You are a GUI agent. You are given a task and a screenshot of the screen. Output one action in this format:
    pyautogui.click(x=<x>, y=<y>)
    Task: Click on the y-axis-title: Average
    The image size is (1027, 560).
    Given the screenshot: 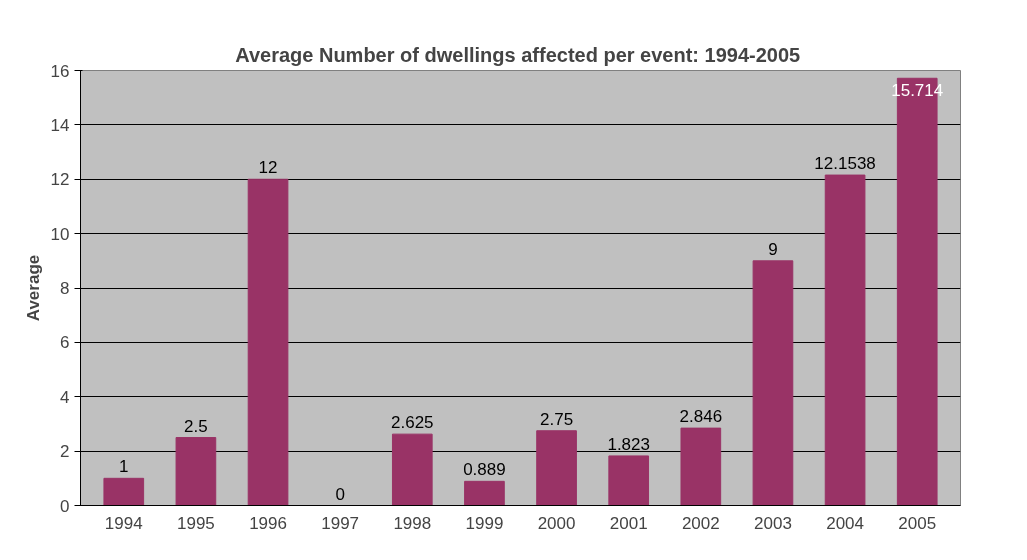 What is the action you would take?
    pyautogui.click(x=33, y=288)
    